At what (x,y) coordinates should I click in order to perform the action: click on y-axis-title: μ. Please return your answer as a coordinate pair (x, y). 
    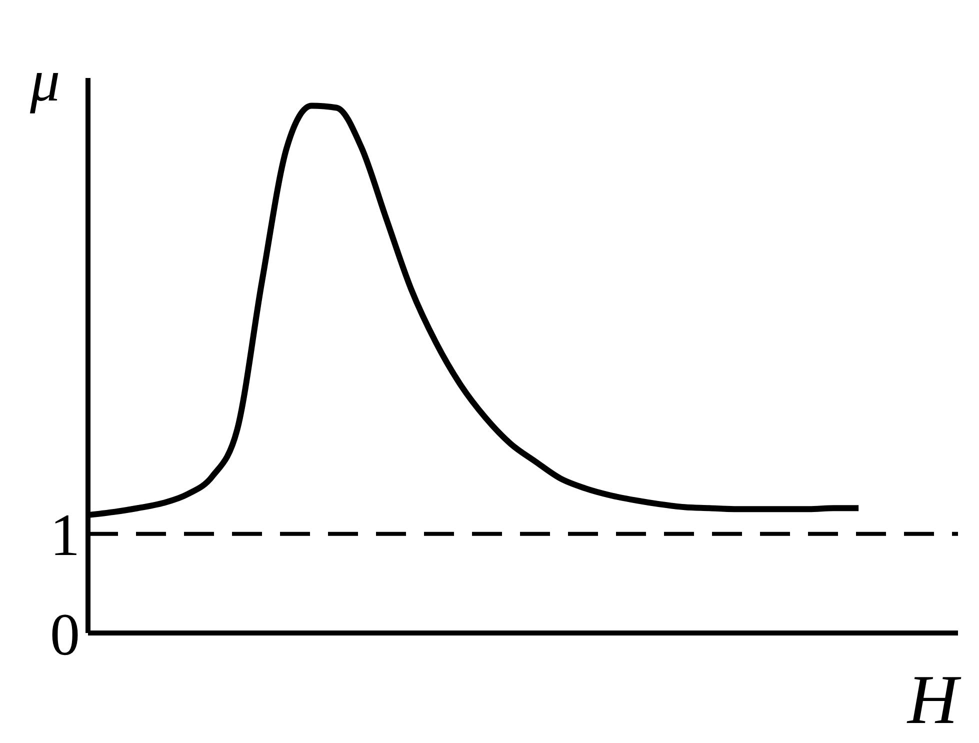
    Looking at the image, I should click on (44, 81).